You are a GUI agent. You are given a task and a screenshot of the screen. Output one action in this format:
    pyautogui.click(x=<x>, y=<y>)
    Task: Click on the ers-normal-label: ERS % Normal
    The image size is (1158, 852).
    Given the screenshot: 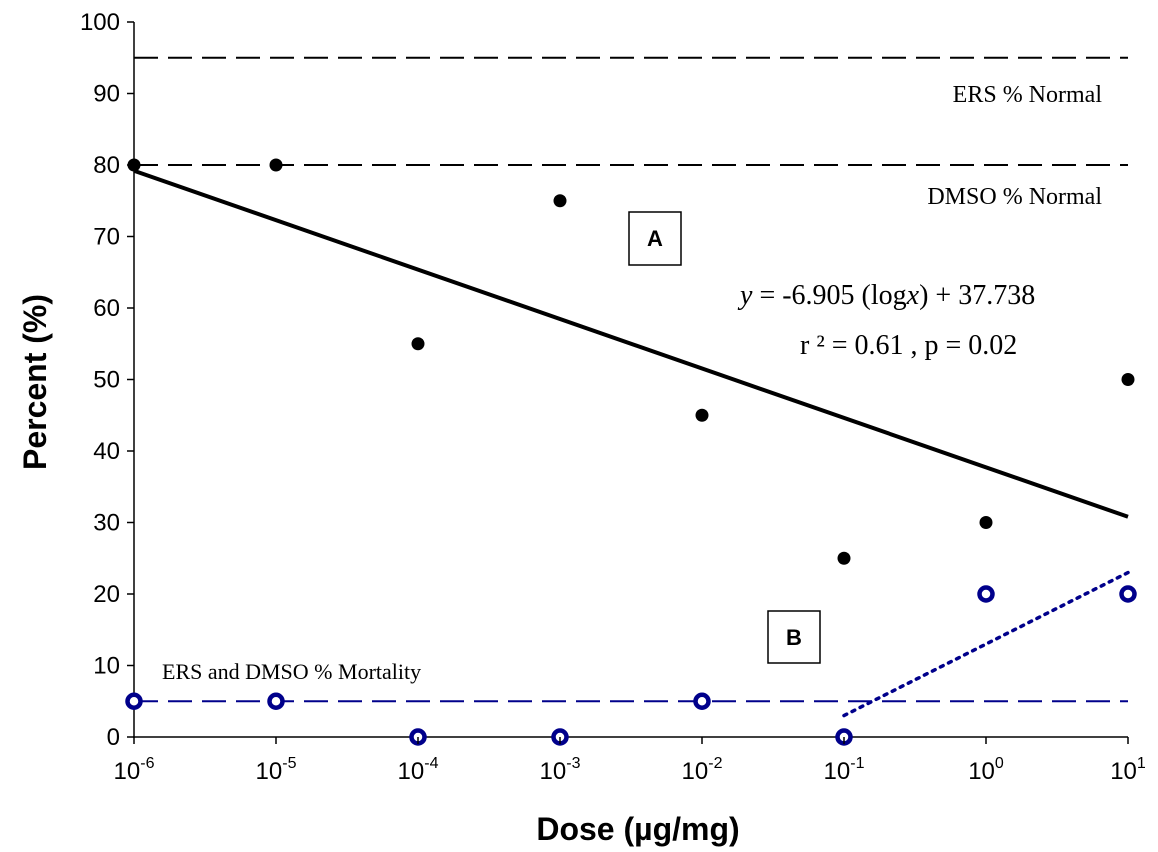 What is the action you would take?
    pyautogui.click(x=1028, y=95)
    